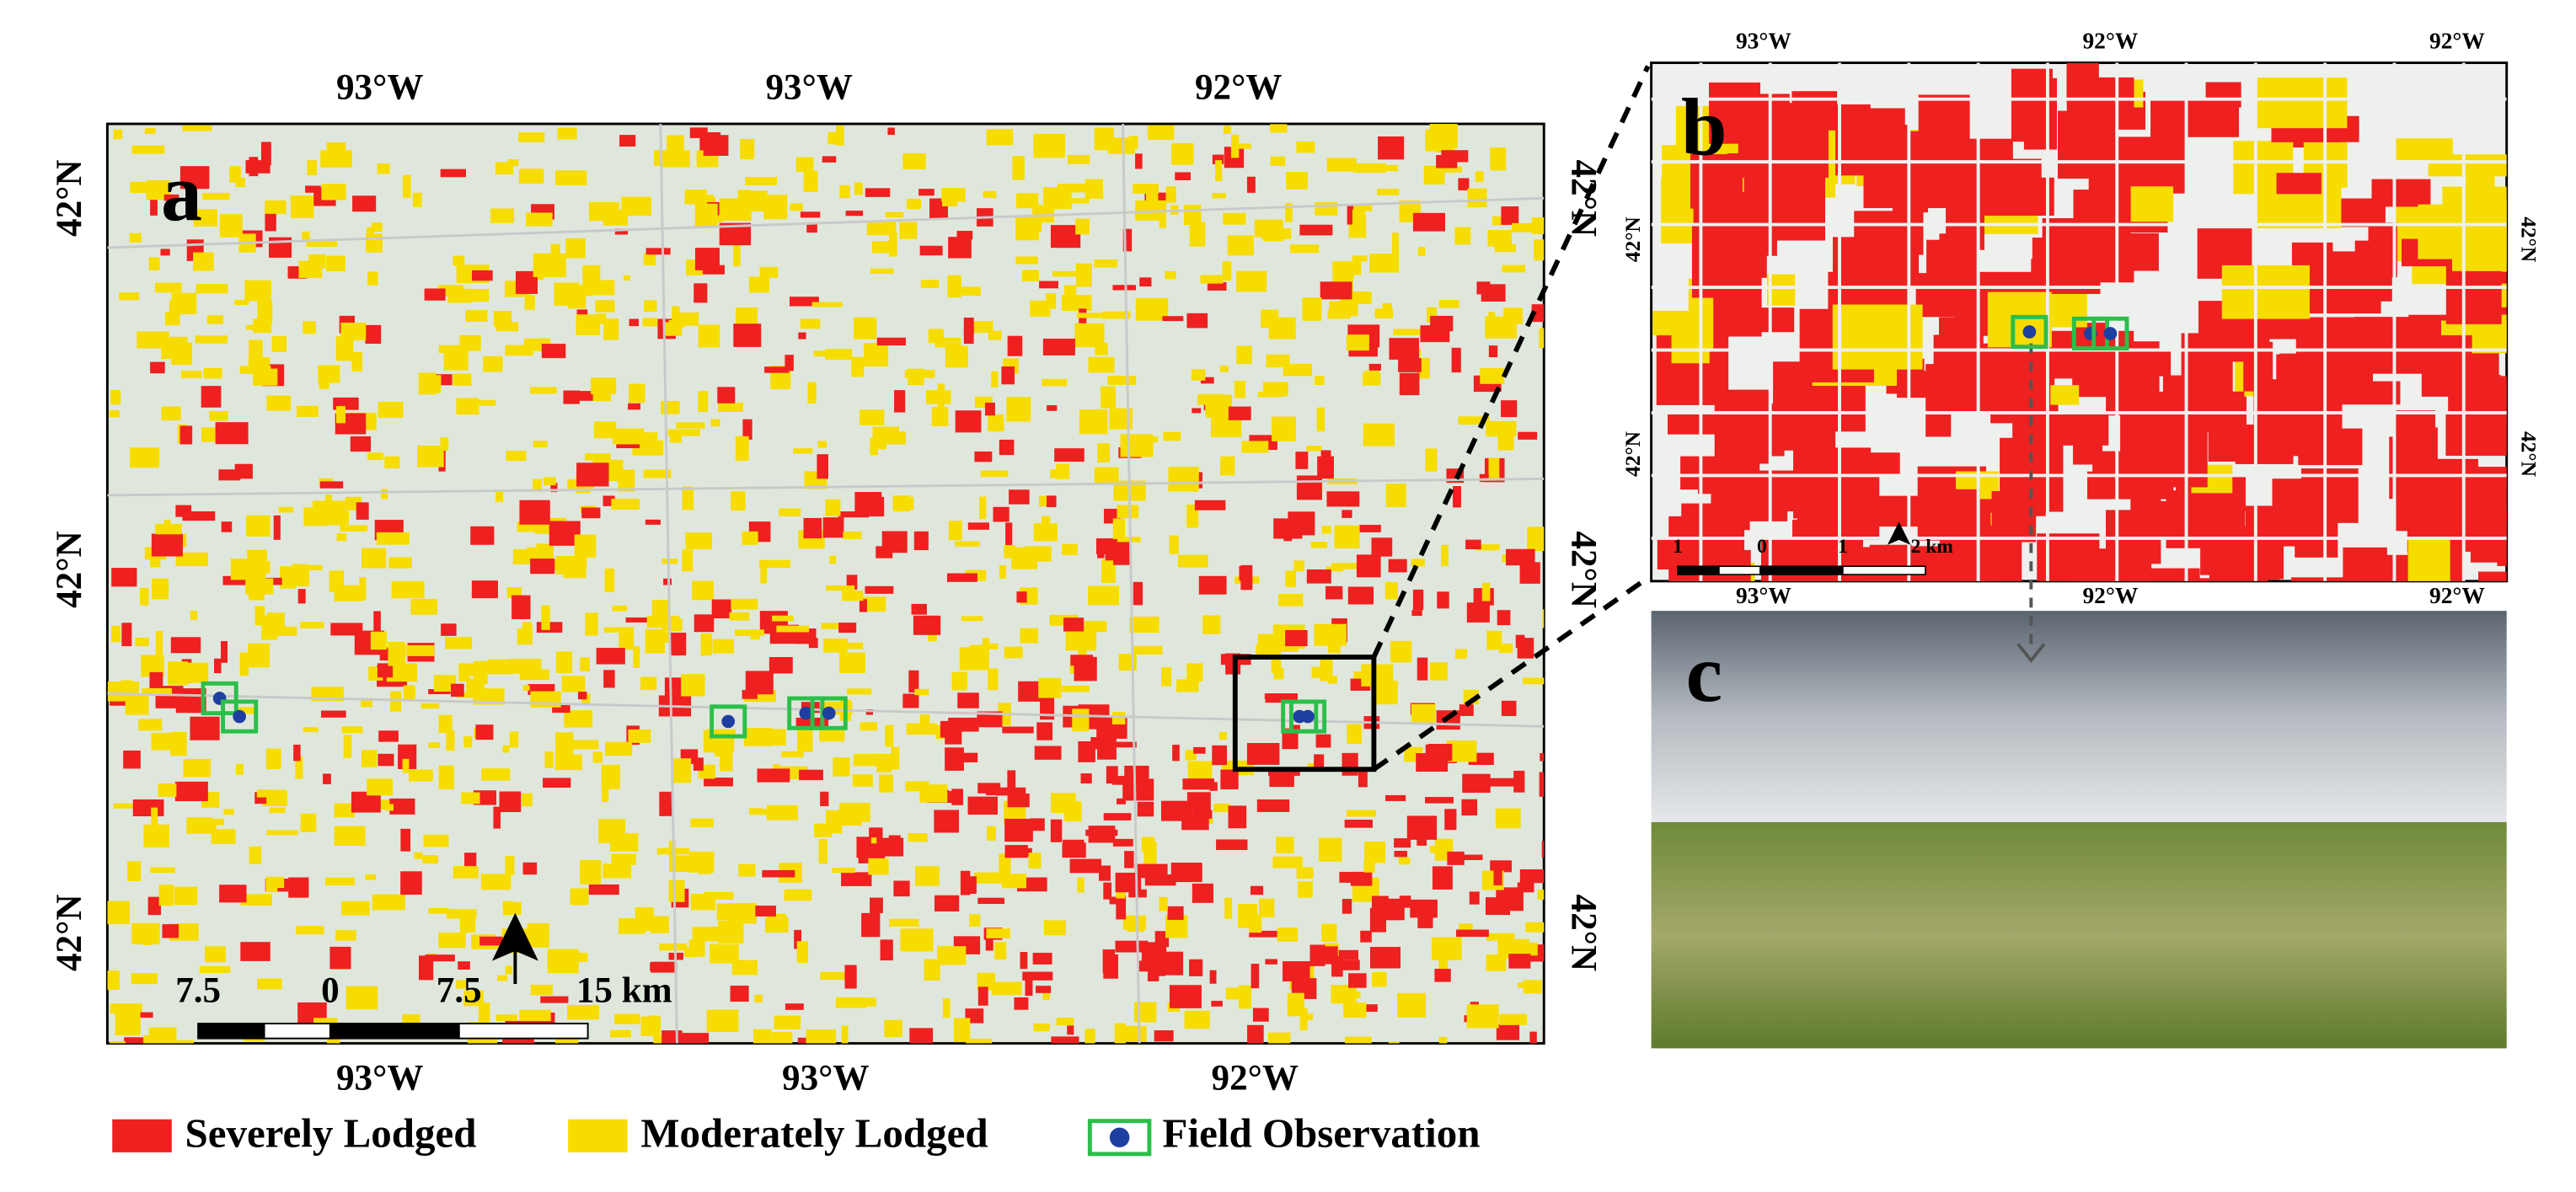 The width and height of the screenshot is (2576, 1192). I want to click on scale-bar, so click(1698, 570).